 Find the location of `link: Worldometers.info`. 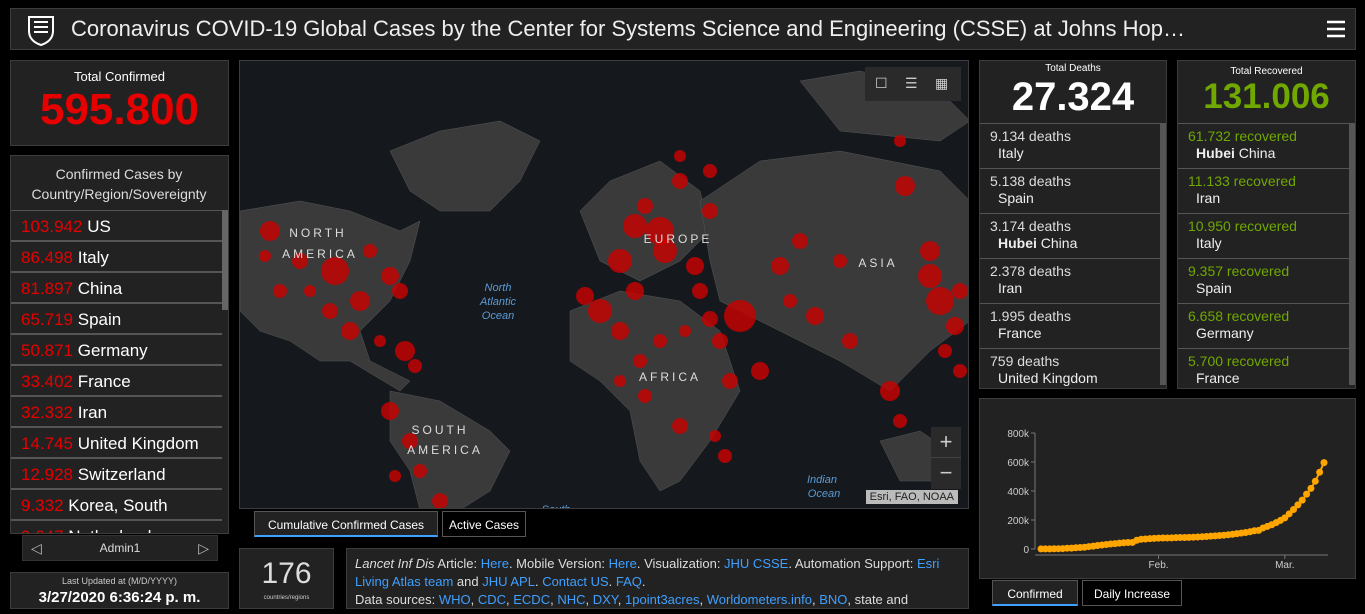

link: Worldometers.info is located at coordinates (759, 599).